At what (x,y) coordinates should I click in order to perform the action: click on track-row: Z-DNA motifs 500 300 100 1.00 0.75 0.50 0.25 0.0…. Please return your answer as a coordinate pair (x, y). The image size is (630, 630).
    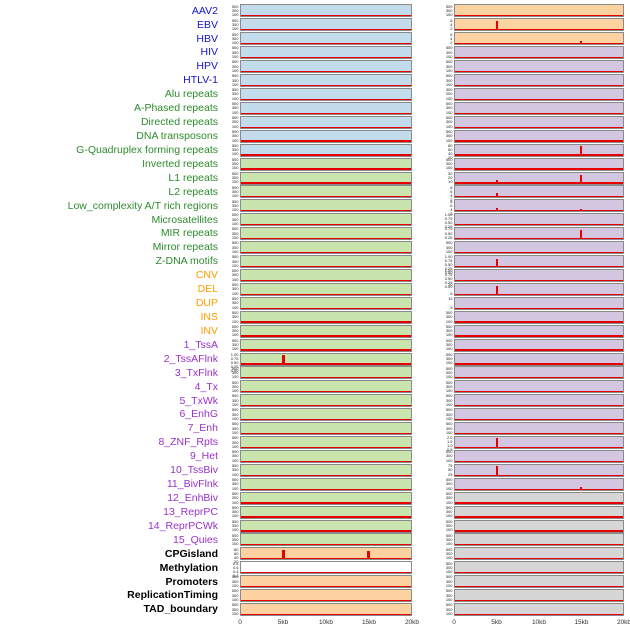
    Looking at the image, I should click on (315, 265).